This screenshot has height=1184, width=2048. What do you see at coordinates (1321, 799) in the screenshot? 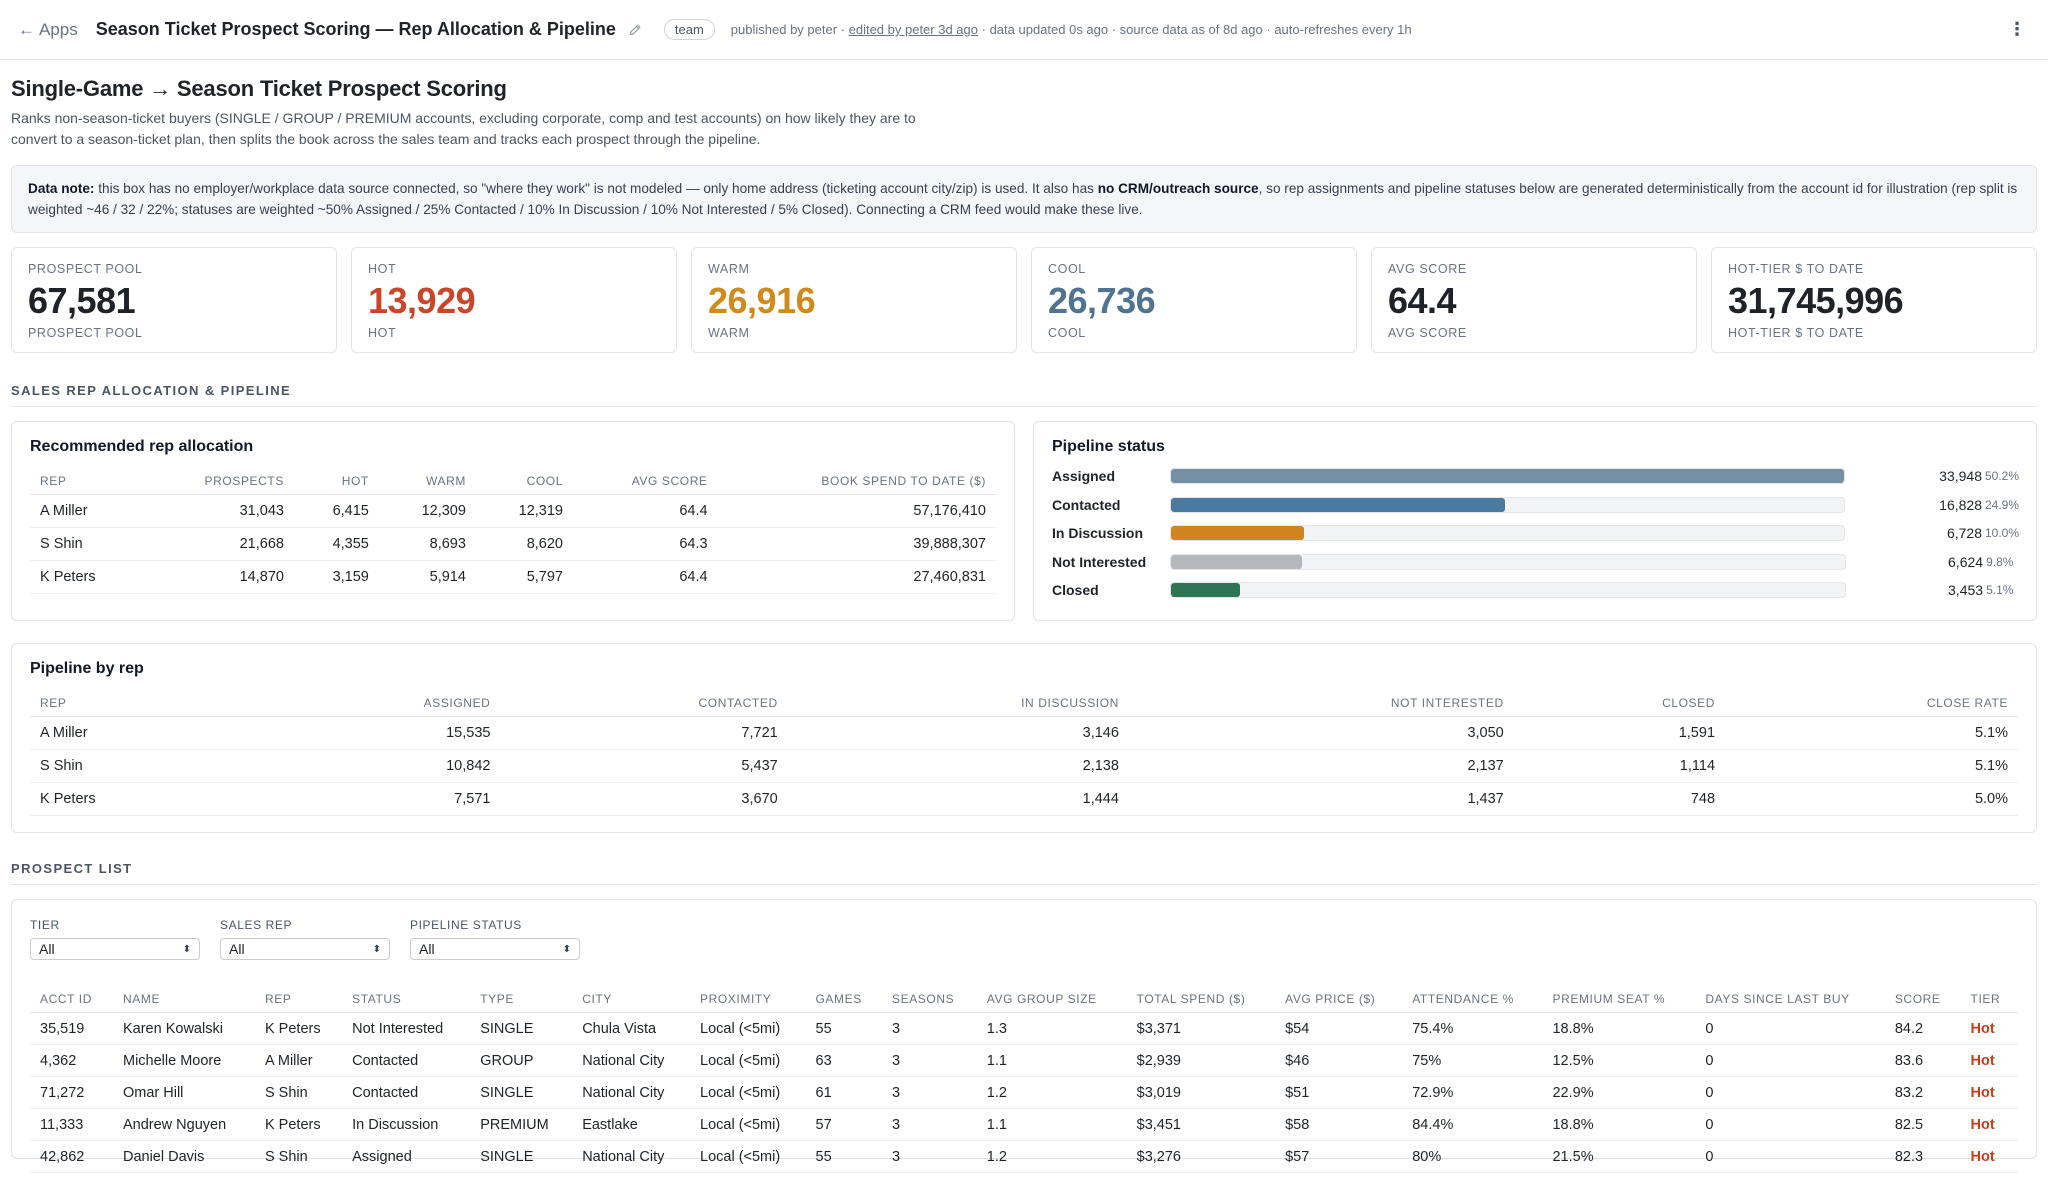
I see `table-cell: 1,437` at bounding box center [1321, 799].